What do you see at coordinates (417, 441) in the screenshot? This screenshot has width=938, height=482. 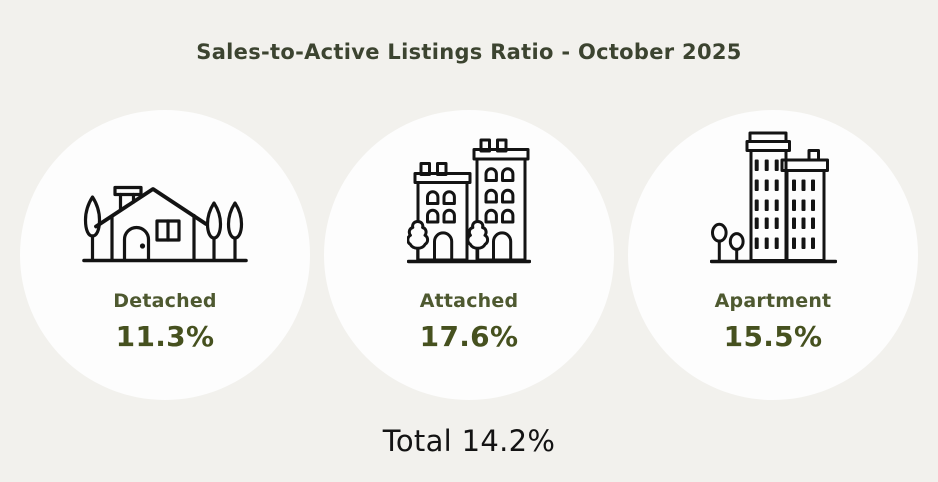 I see `total-label: Total` at bounding box center [417, 441].